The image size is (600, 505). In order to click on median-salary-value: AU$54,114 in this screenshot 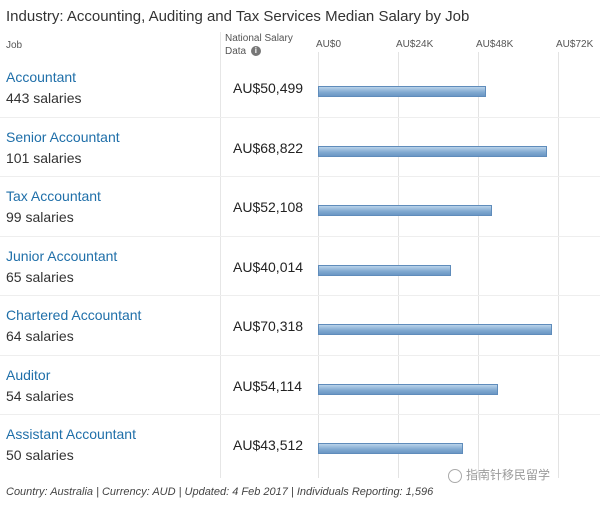, I will do `click(268, 385)`.